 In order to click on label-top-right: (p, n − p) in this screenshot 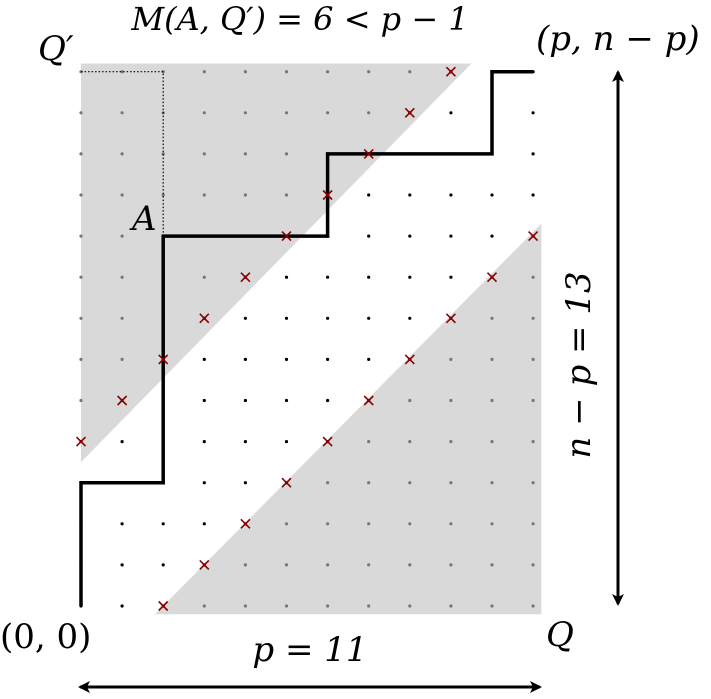, I will do `click(618, 39)`.